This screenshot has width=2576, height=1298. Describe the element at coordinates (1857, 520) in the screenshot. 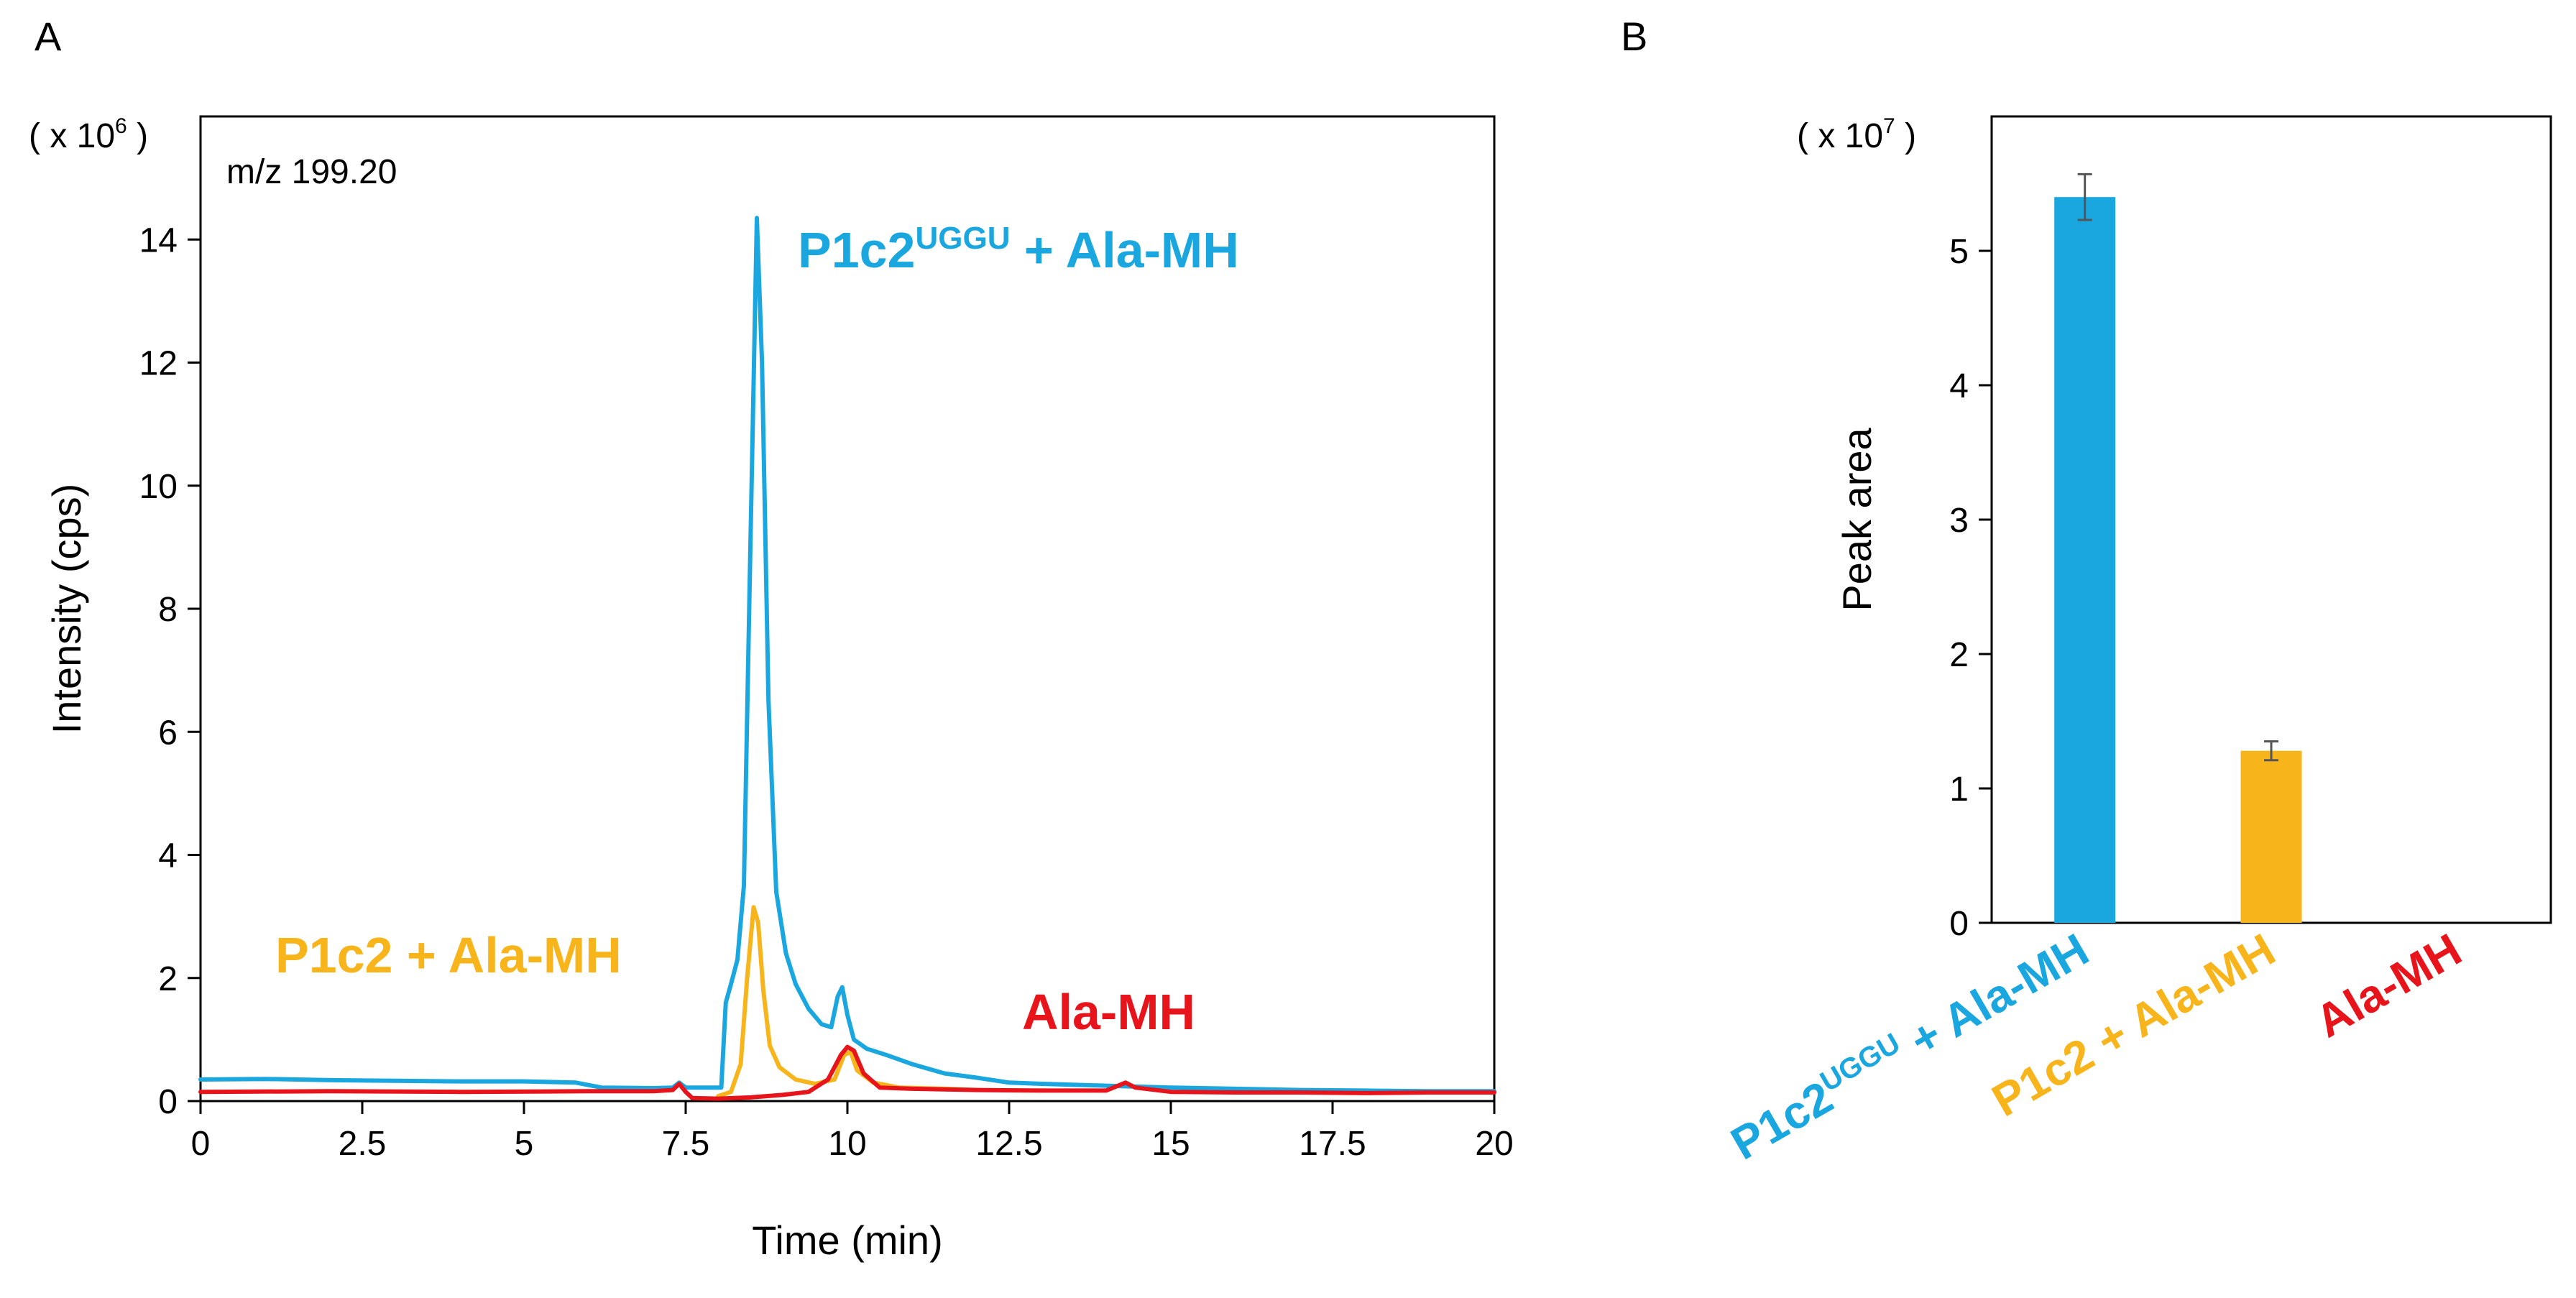

I see `peak-area-y-axis-label: Peak area` at that location.